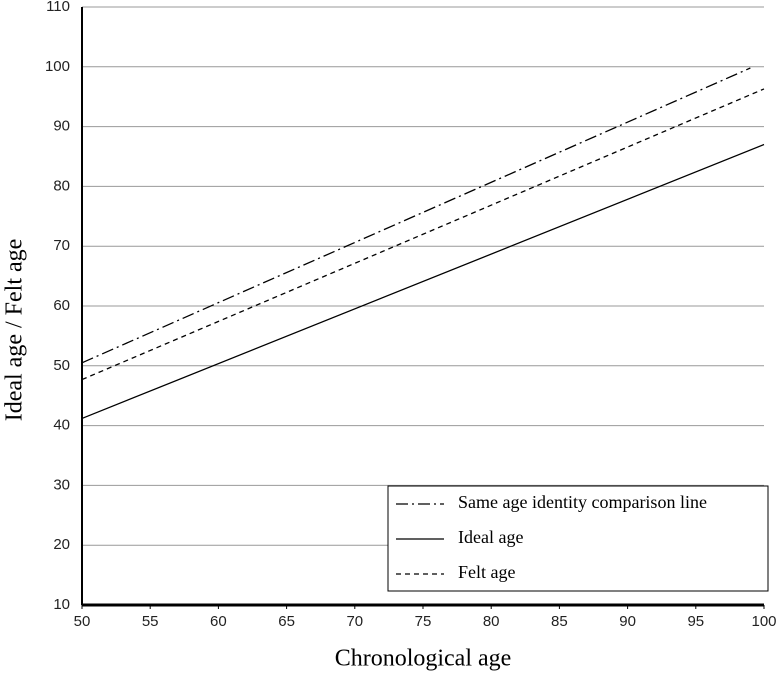  Describe the element at coordinates (58, 7) in the screenshot. I see `y-tick-label: 110` at that location.